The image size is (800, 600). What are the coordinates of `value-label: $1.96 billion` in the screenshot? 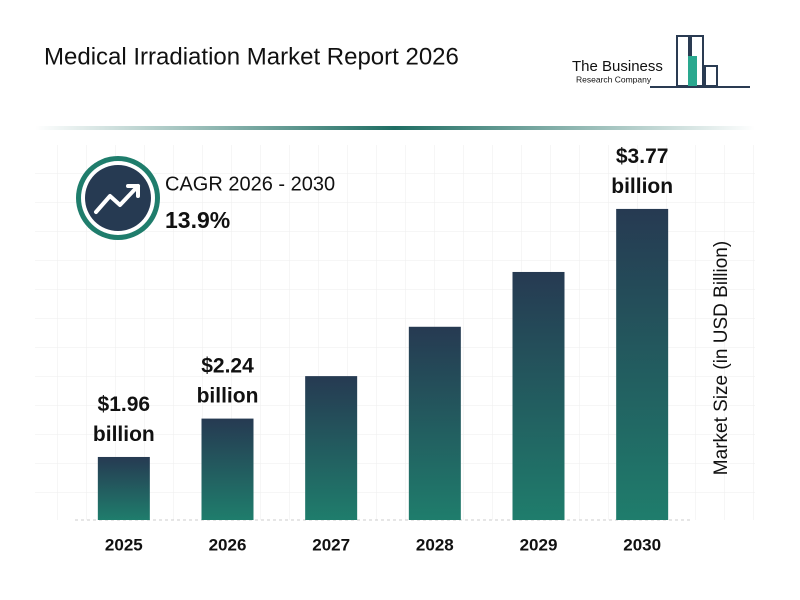 It's located at (124, 419).